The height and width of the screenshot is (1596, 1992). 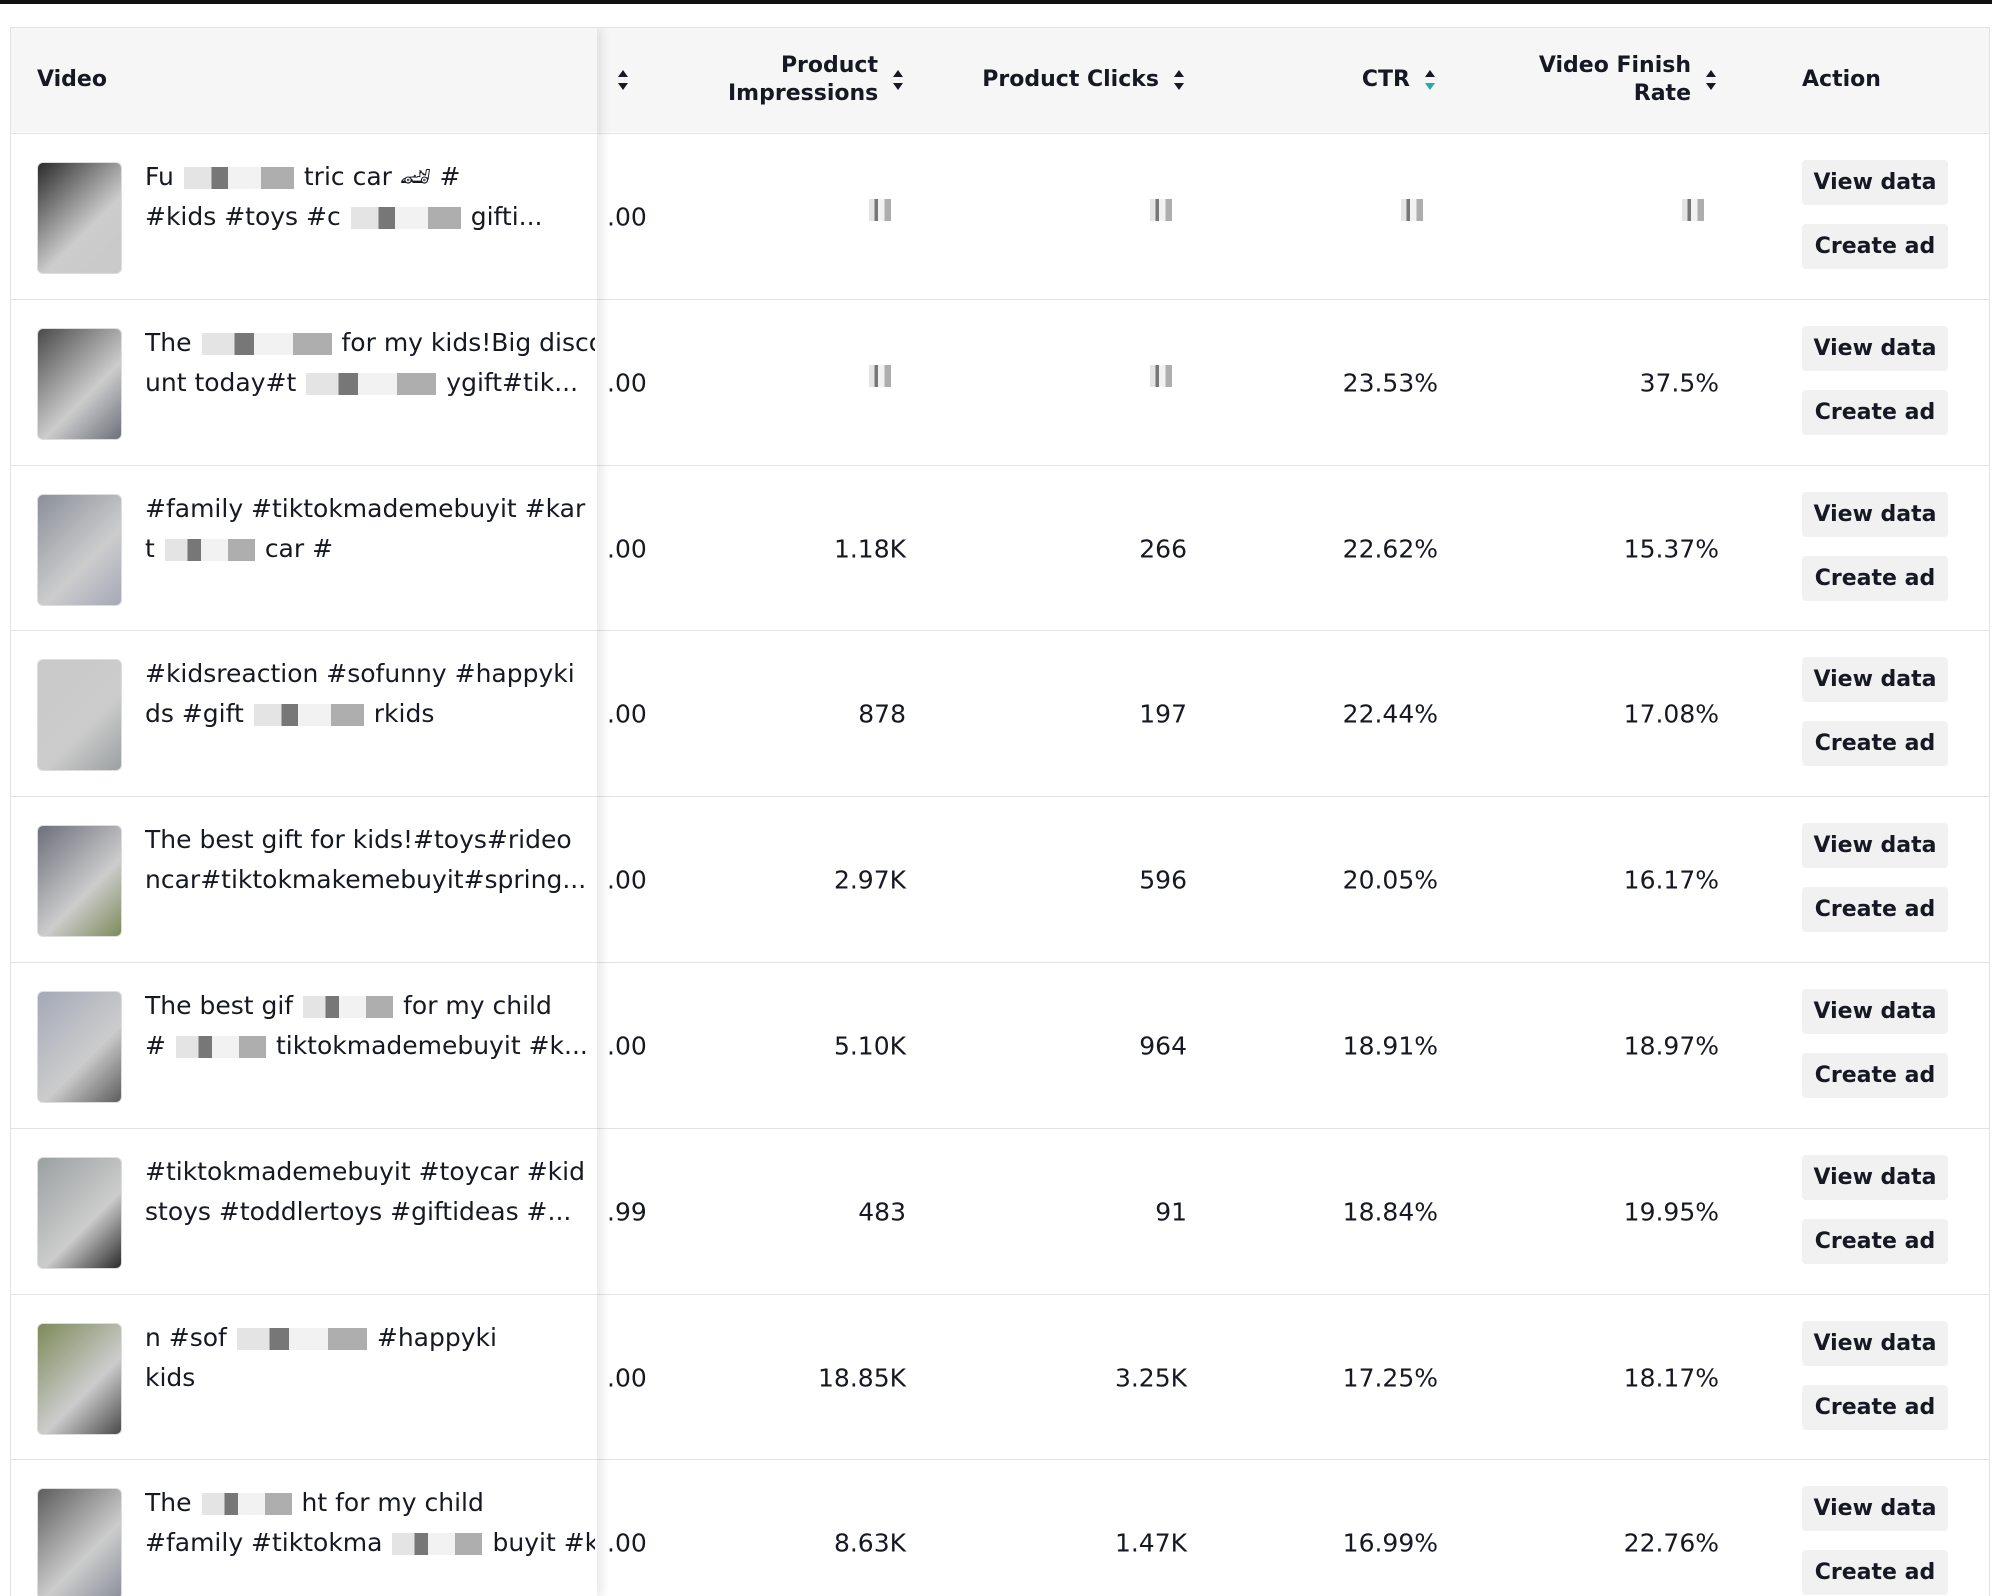 What do you see at coordinates (219, 1005) in the screenshot?
I see `caption-text: The best gif` at bounding box center [219, 1005].